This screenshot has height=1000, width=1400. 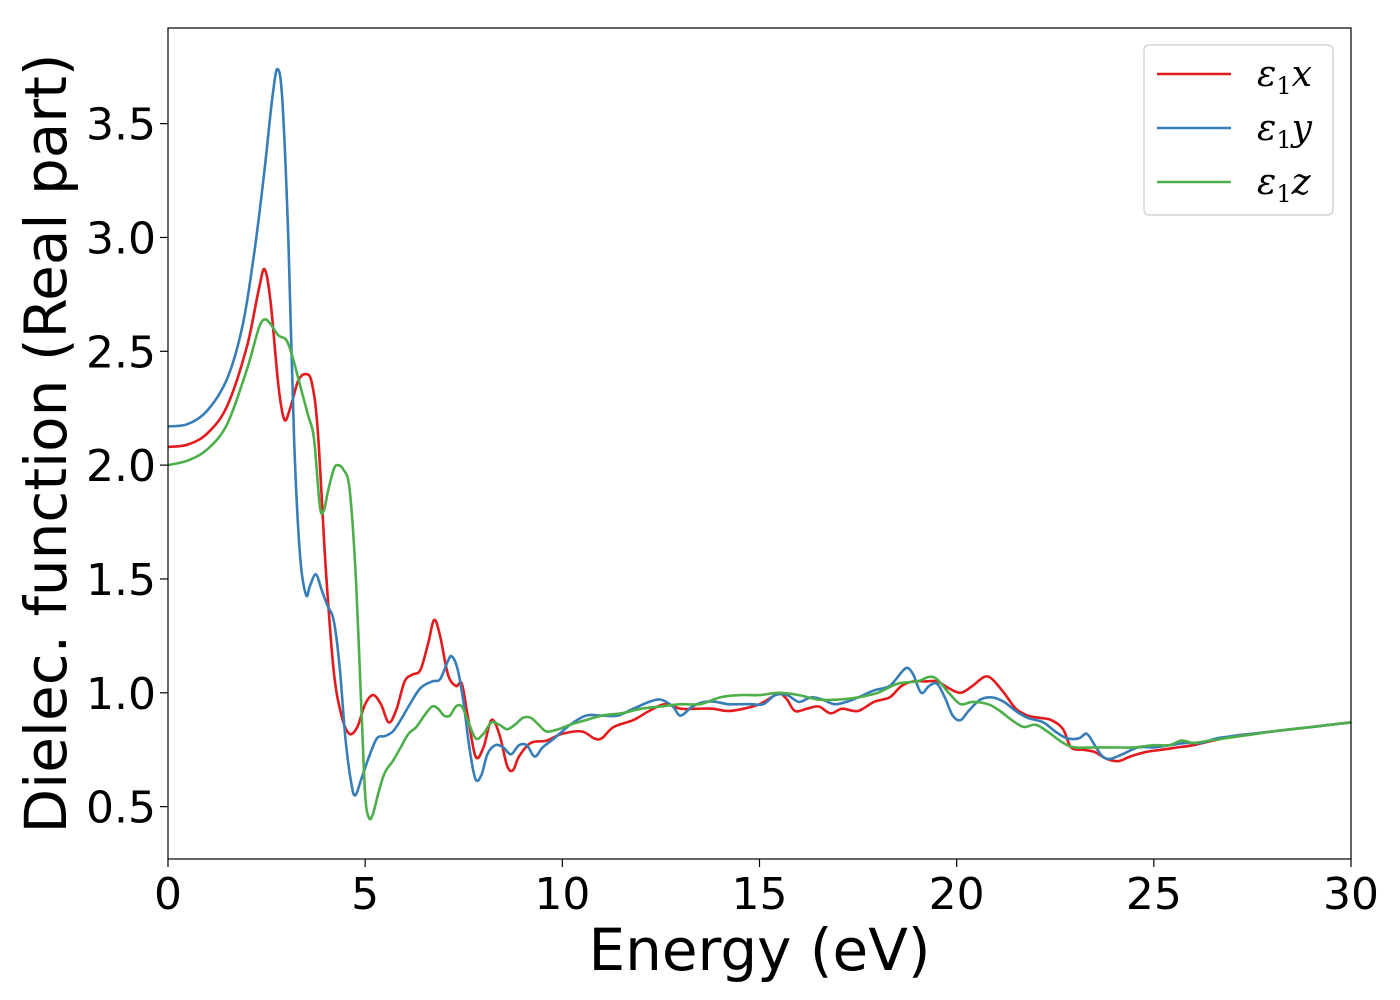 I want to click on y-tick-label: 1.5, so click(x=121, y=580).